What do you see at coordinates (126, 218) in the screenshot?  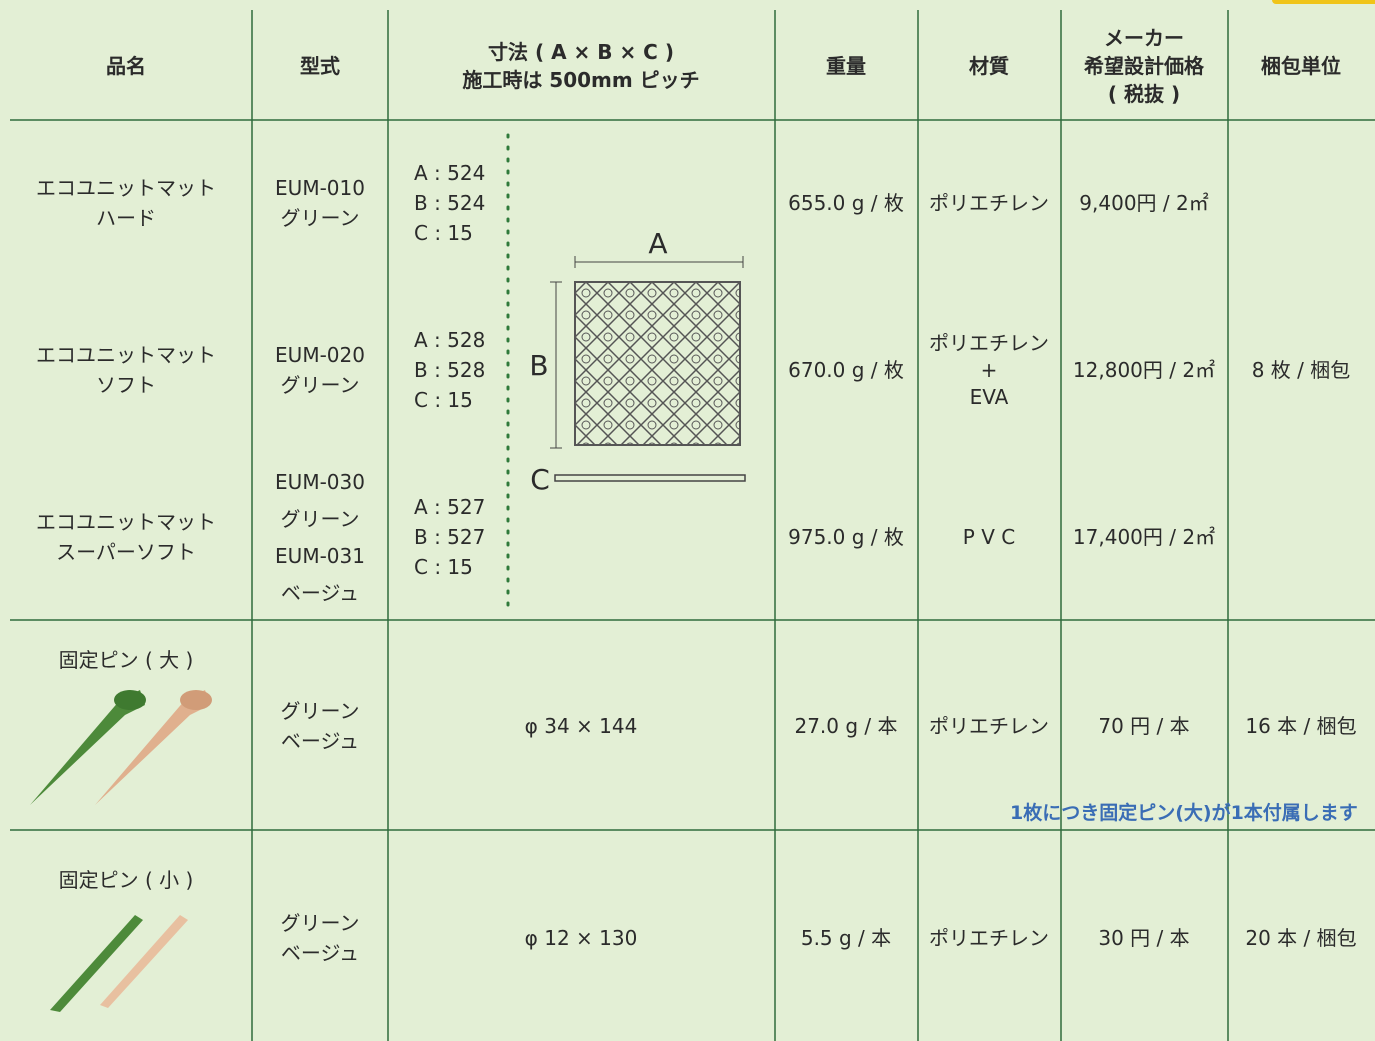 I see `product-name: ハード` at bounding box center [126, 218].